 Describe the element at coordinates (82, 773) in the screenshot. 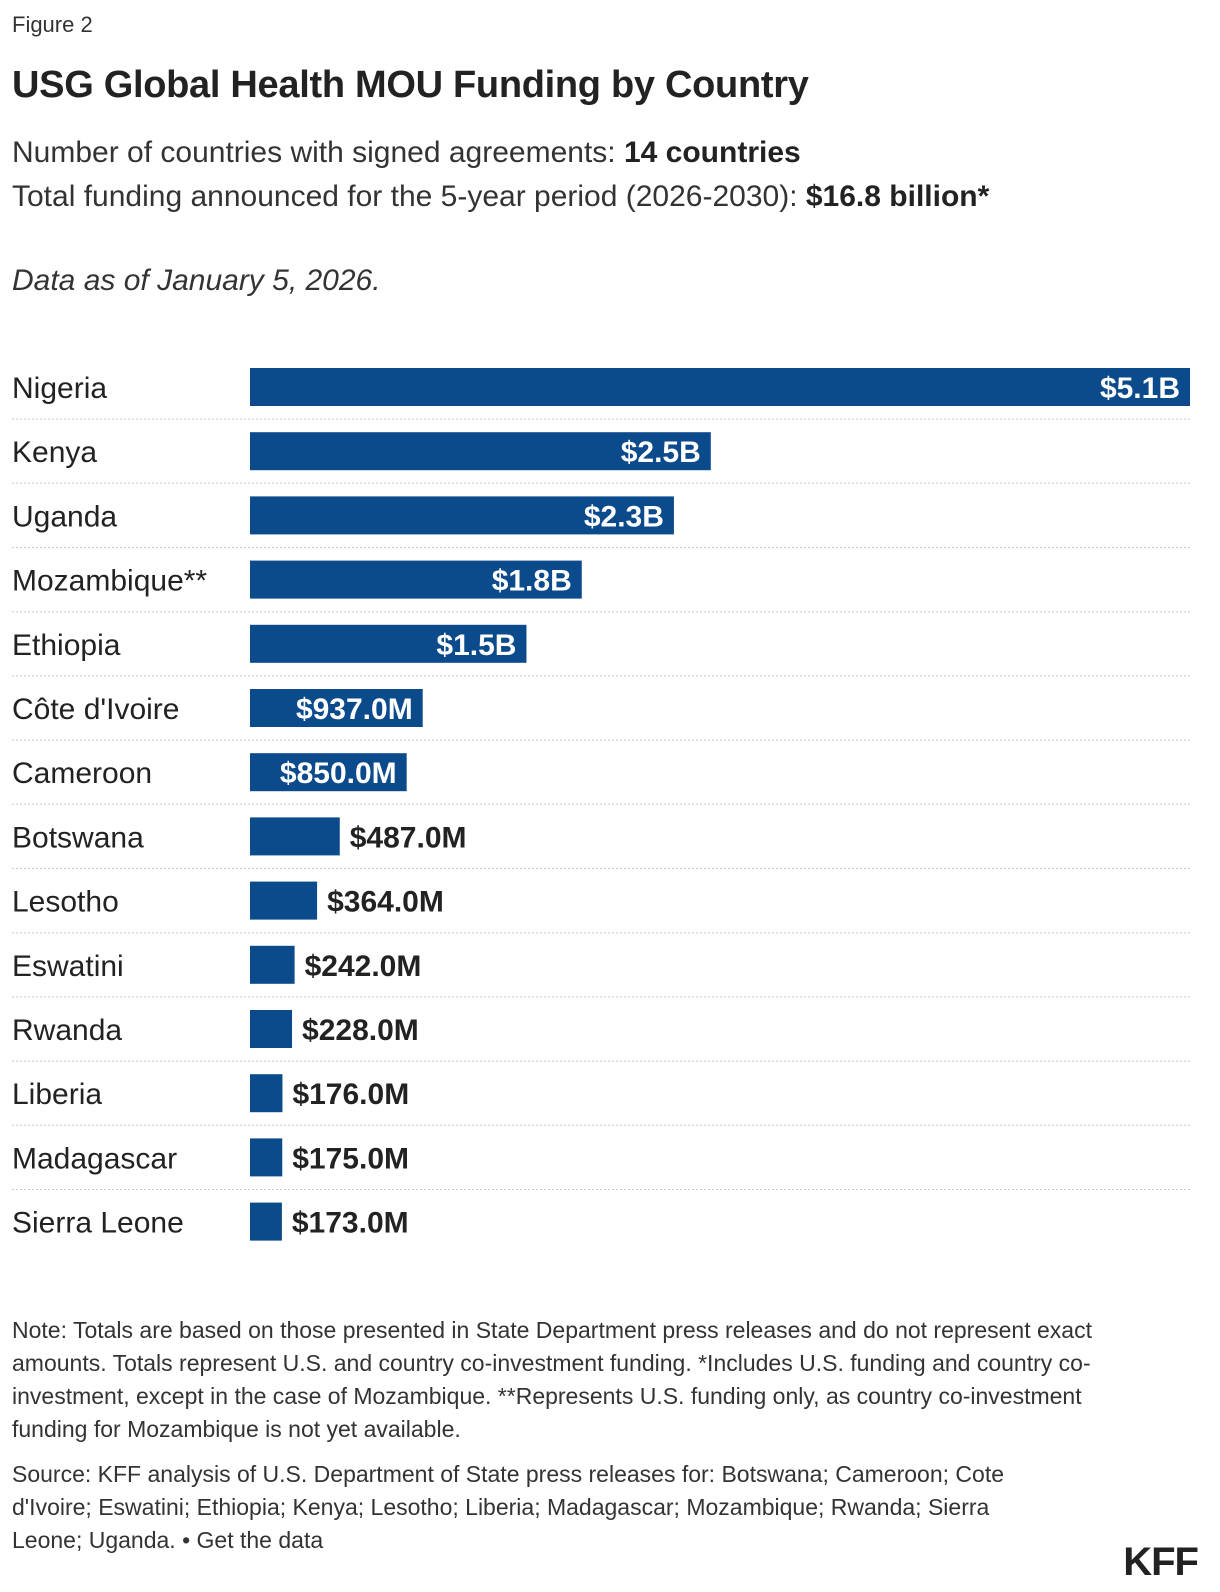

I see `category-label: Cameroon` at that location.